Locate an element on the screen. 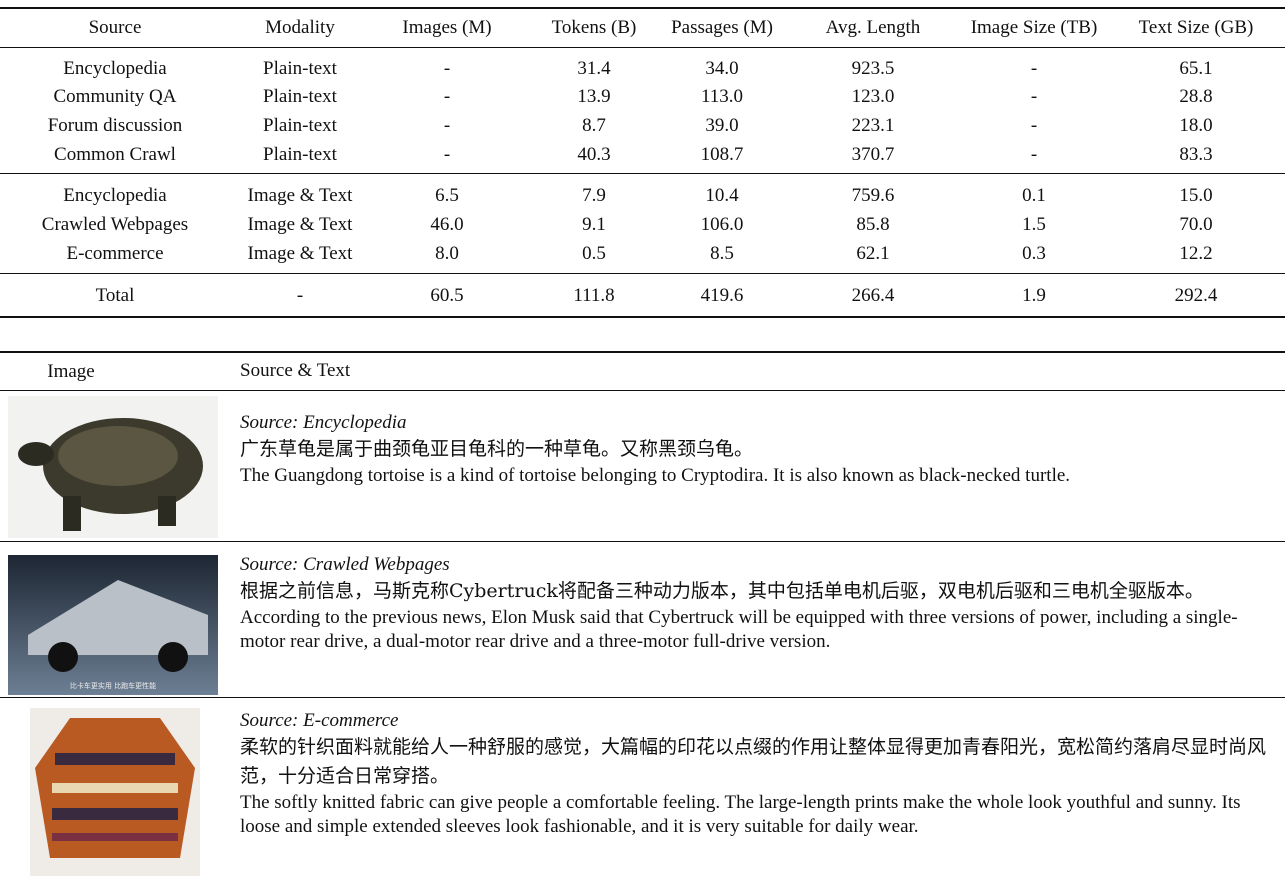 This screenshot has width=1285, height=882. table-cell: 83.3 is located at coordinates (1196, 154).